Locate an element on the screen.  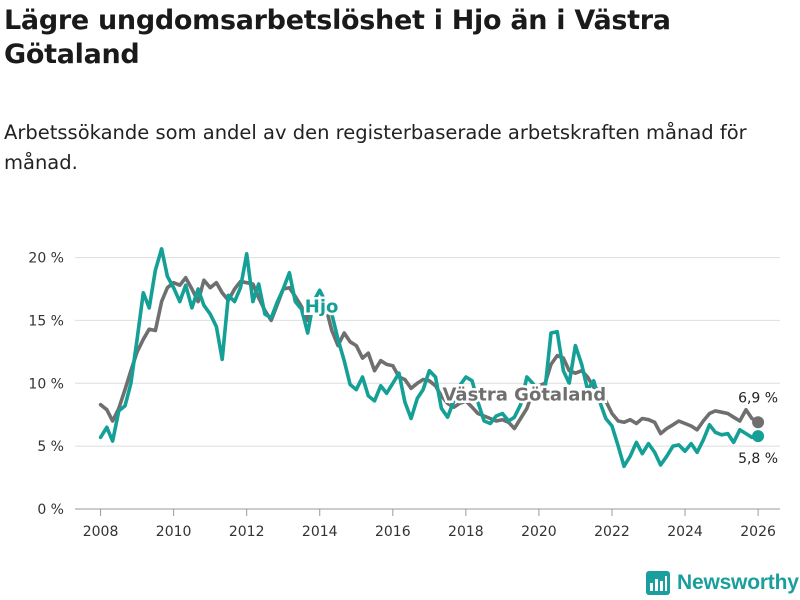
y-tick-label: 15 % is located at coordinates (46, 321).